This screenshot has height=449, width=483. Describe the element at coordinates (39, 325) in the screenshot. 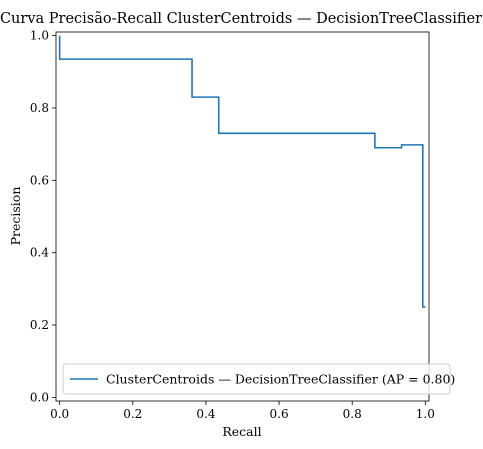

I see `y-tick-label: 0.2` at that location.